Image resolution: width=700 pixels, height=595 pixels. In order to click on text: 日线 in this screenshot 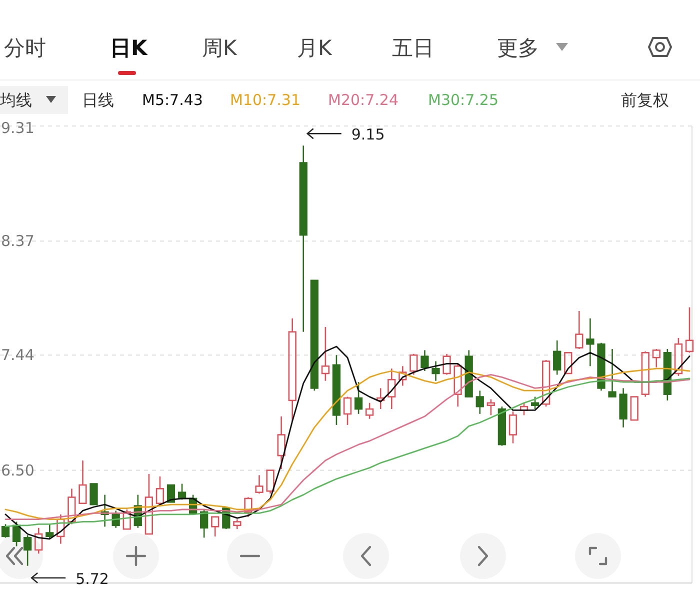, I will do `click(98, 100)`.